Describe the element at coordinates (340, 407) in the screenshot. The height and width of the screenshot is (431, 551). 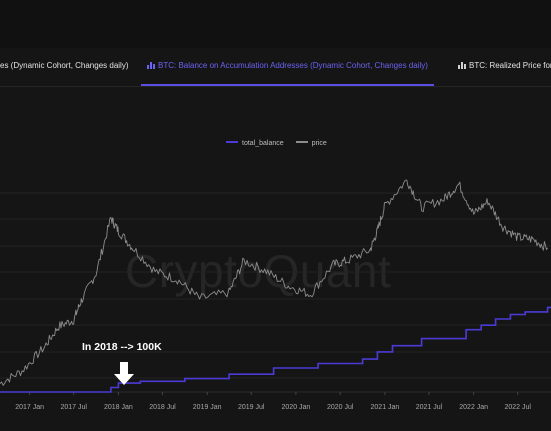
I see `x-tick-label: 2020 Jul` at that location.